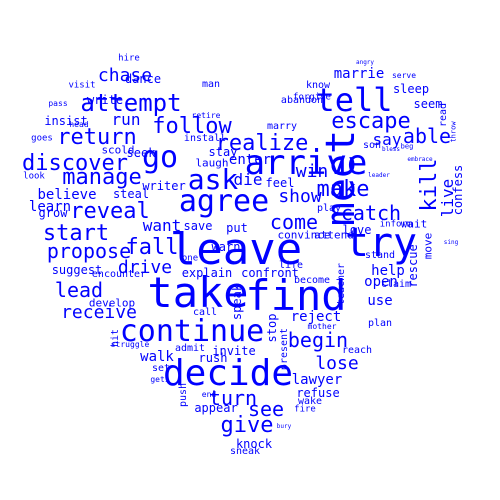 This screenshot has height=500, width=500. What do you see at coordinates (130, 344) in the screenshot?
I see `cloud-word: struggle` at bounding box center [130, 344].